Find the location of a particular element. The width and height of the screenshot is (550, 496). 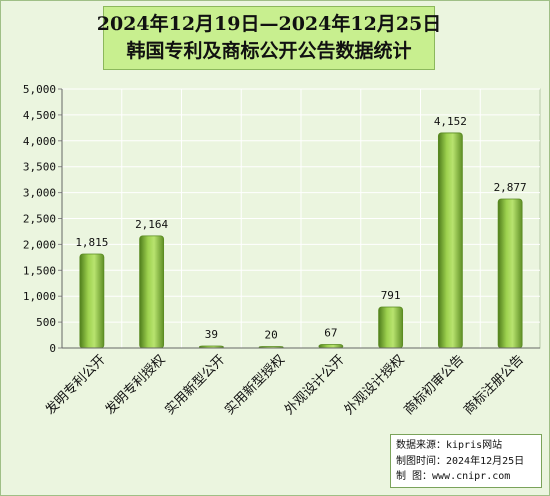

y-tick-label: 5,000 is located at coordinates (39, 89).